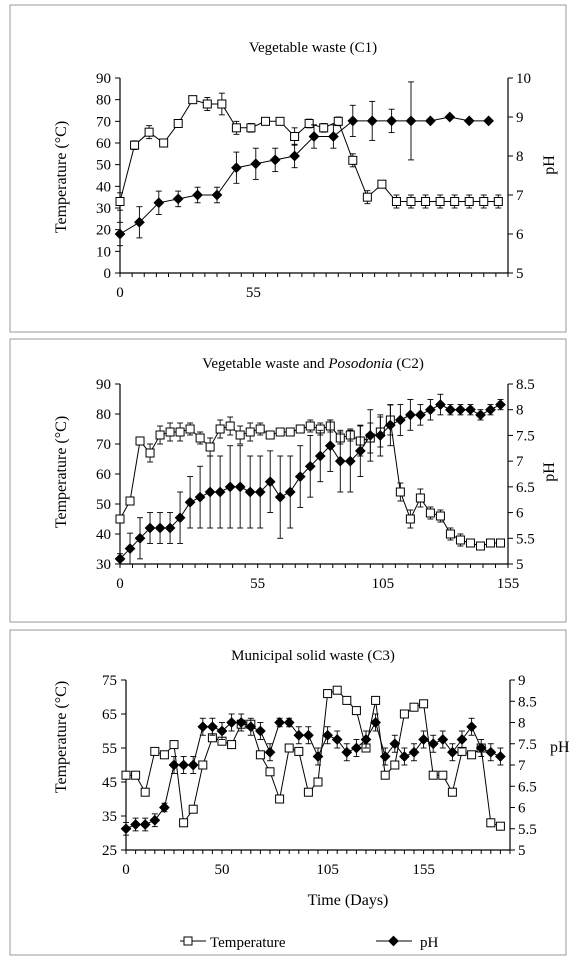  What do you see at coordinates (313, 364) in the screenshot?
I see `panel-title: Vegetable waste and Posodonia (C2)` at bounding box center [313, 364].